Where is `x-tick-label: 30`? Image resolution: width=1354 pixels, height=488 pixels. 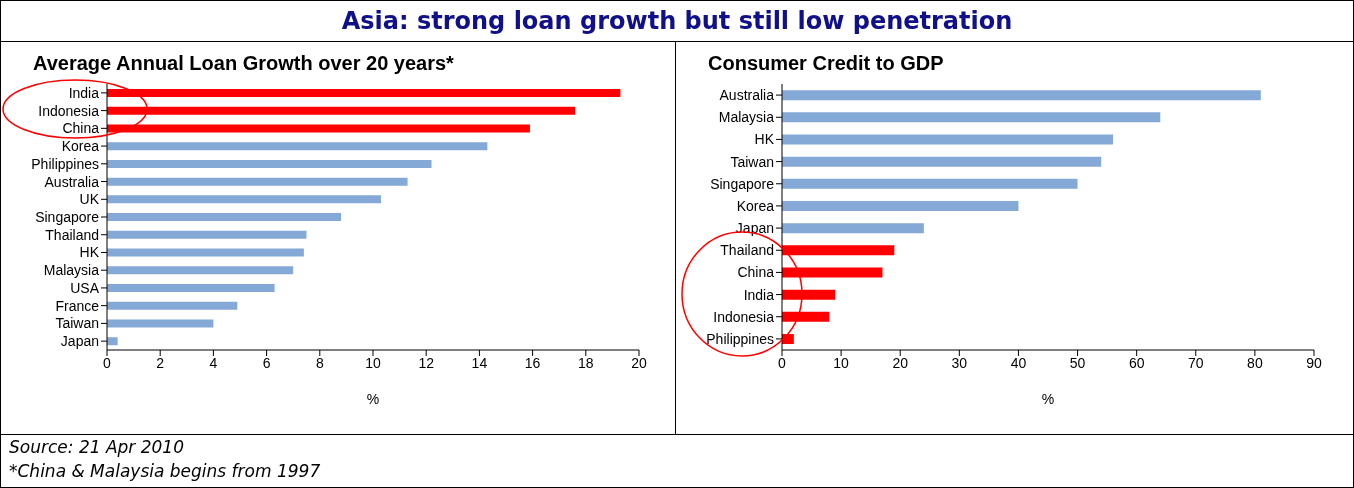
x-tick-label: 30 is located at coordinates (959, 362).